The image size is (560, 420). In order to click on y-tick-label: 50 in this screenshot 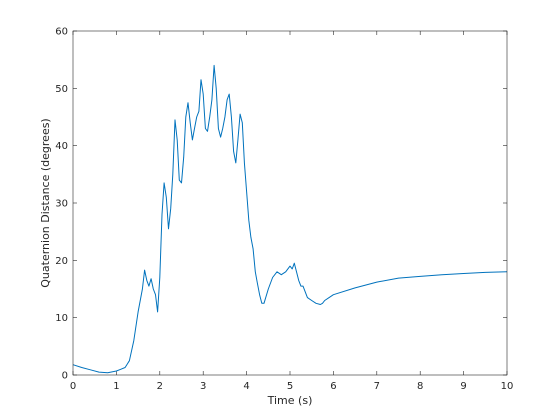, I will do `click(61, 89)`.